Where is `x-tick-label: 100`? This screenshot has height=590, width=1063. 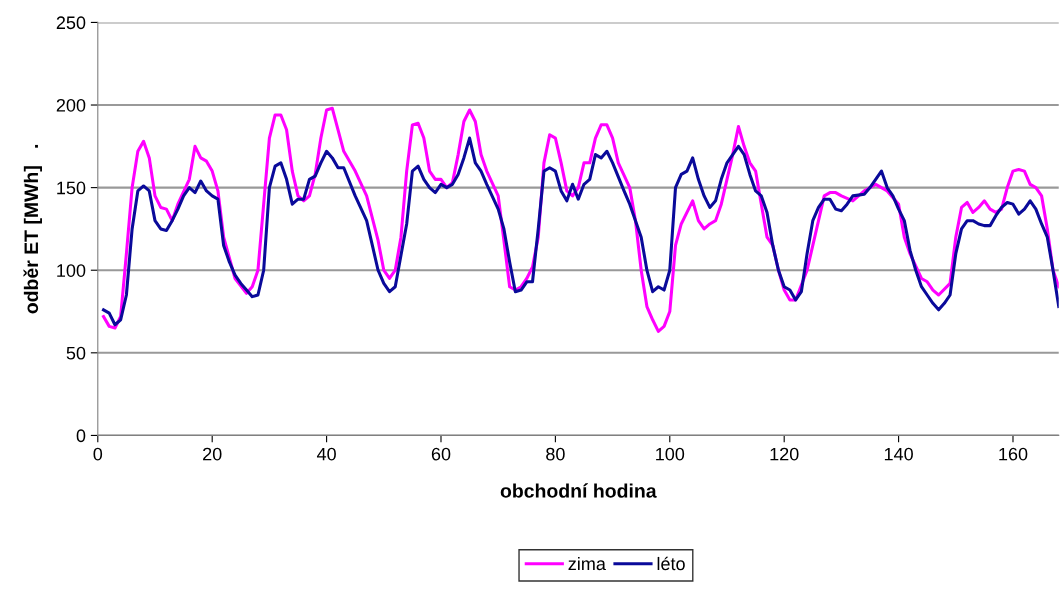 x-tick-label: 100 is located at coordinates (670, 454).